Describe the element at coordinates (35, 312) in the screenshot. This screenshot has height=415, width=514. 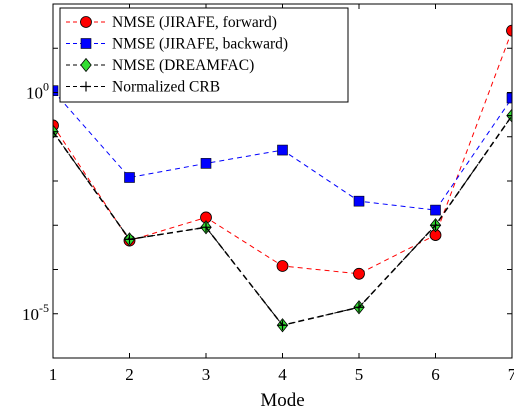
I see `y-tick-label: 10⁻⁵` at that location.